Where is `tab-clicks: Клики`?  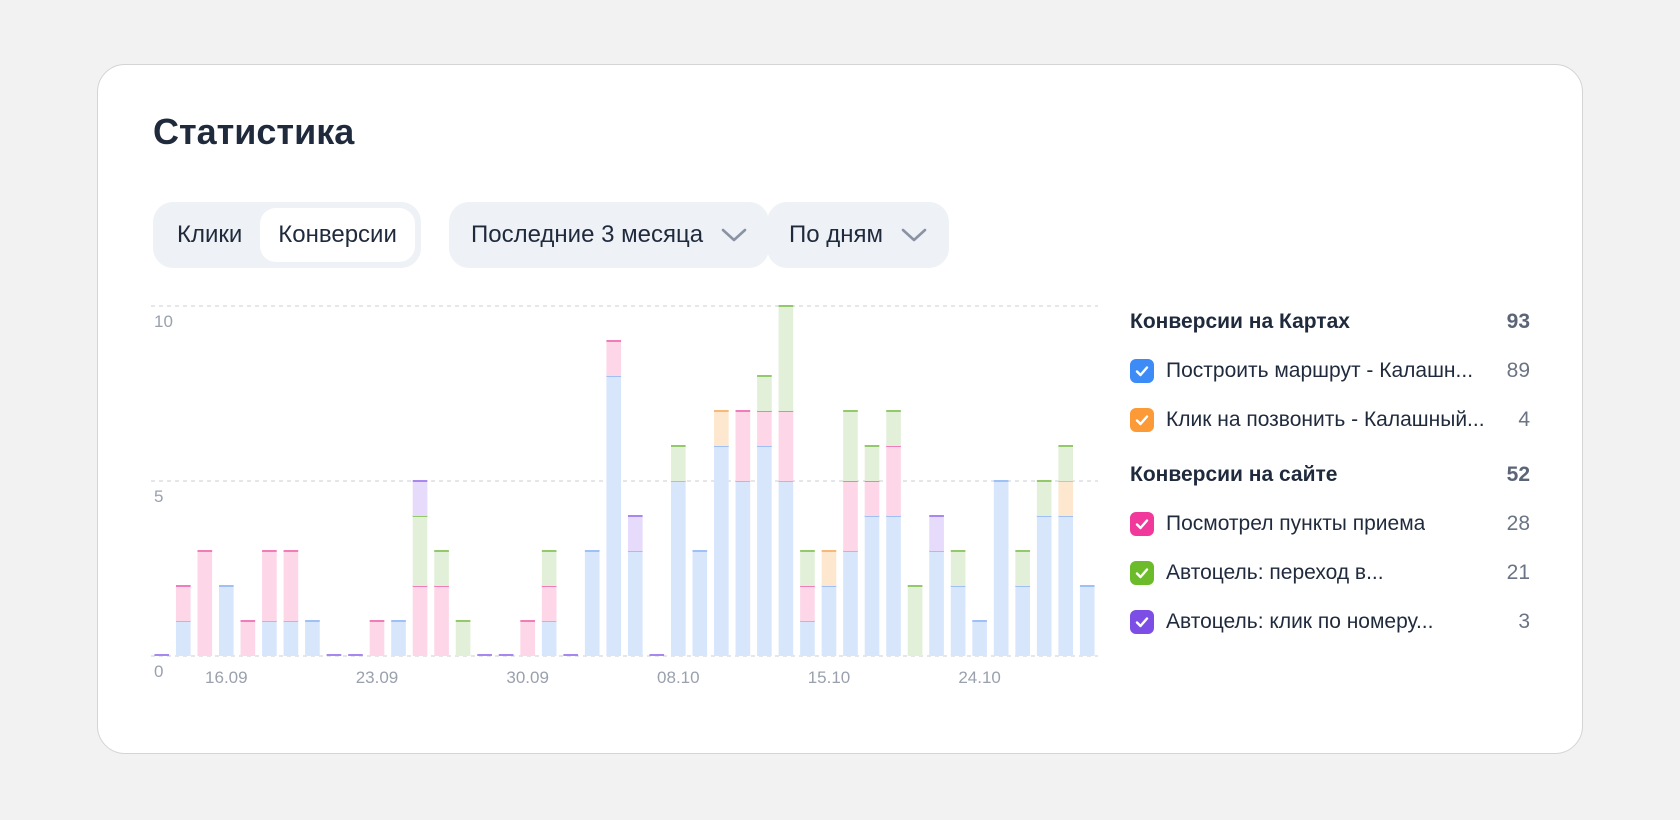 tab-clicks: Клики is located at coordinates (210, 234).